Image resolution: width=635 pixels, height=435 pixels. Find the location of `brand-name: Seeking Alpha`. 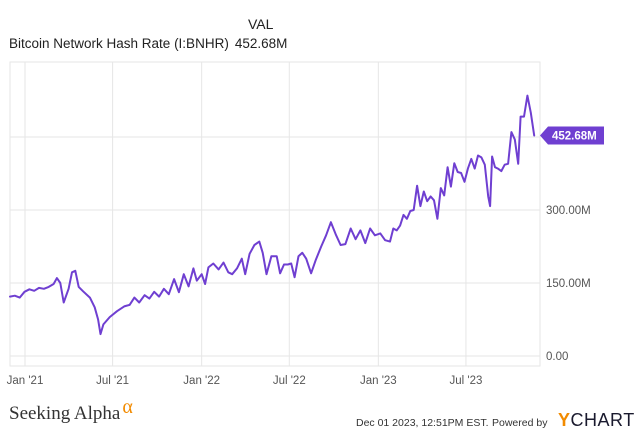

brand-name: Seeking Alpha is located at coordinates (65, 413).